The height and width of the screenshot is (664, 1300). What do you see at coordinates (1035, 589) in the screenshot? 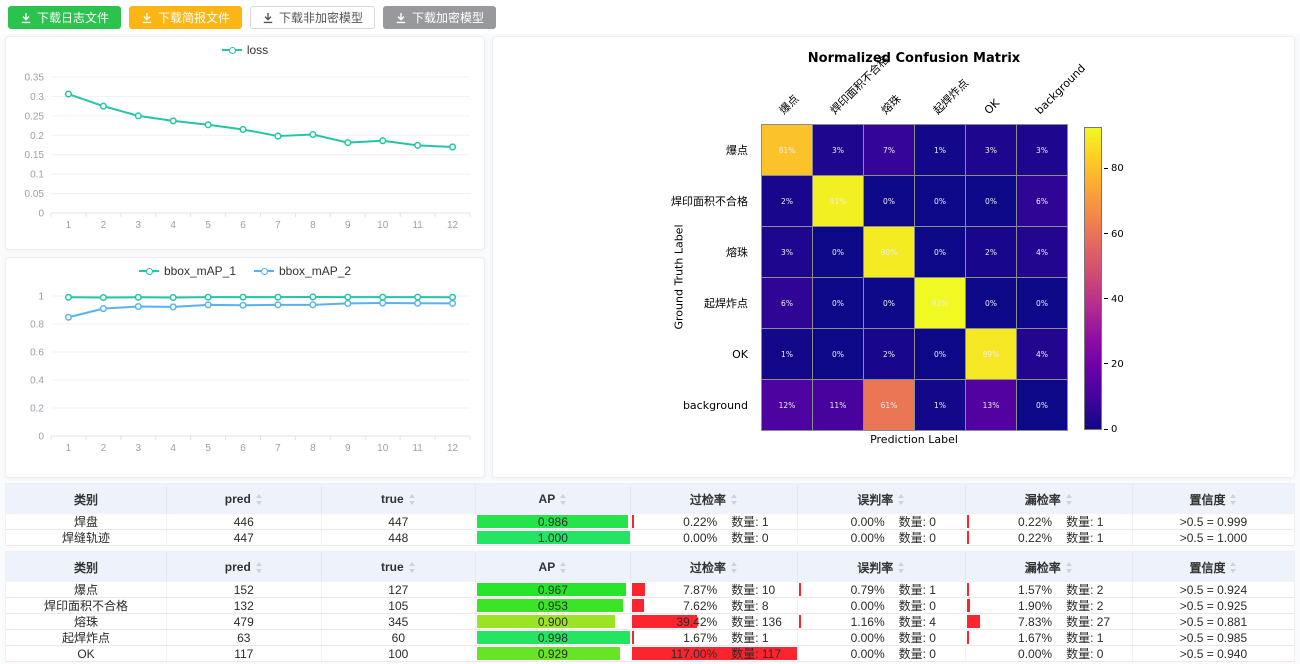
I see `miss-percent: 1.57%` at bounding box center [1035, 589].